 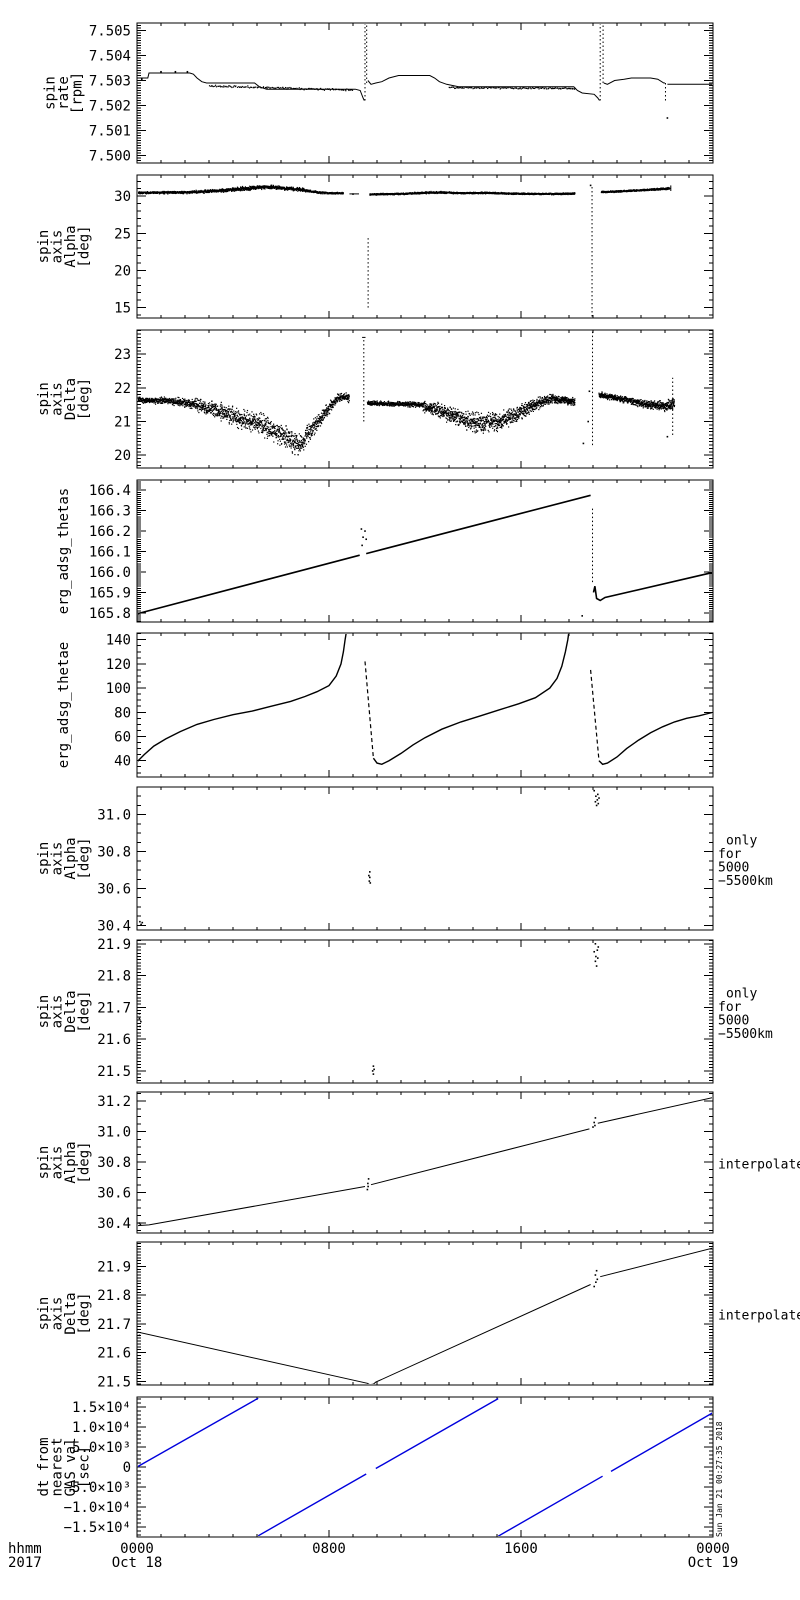 I want to click on y-tick-label: −1.0×10⁴, so click(x=97, y=1508).